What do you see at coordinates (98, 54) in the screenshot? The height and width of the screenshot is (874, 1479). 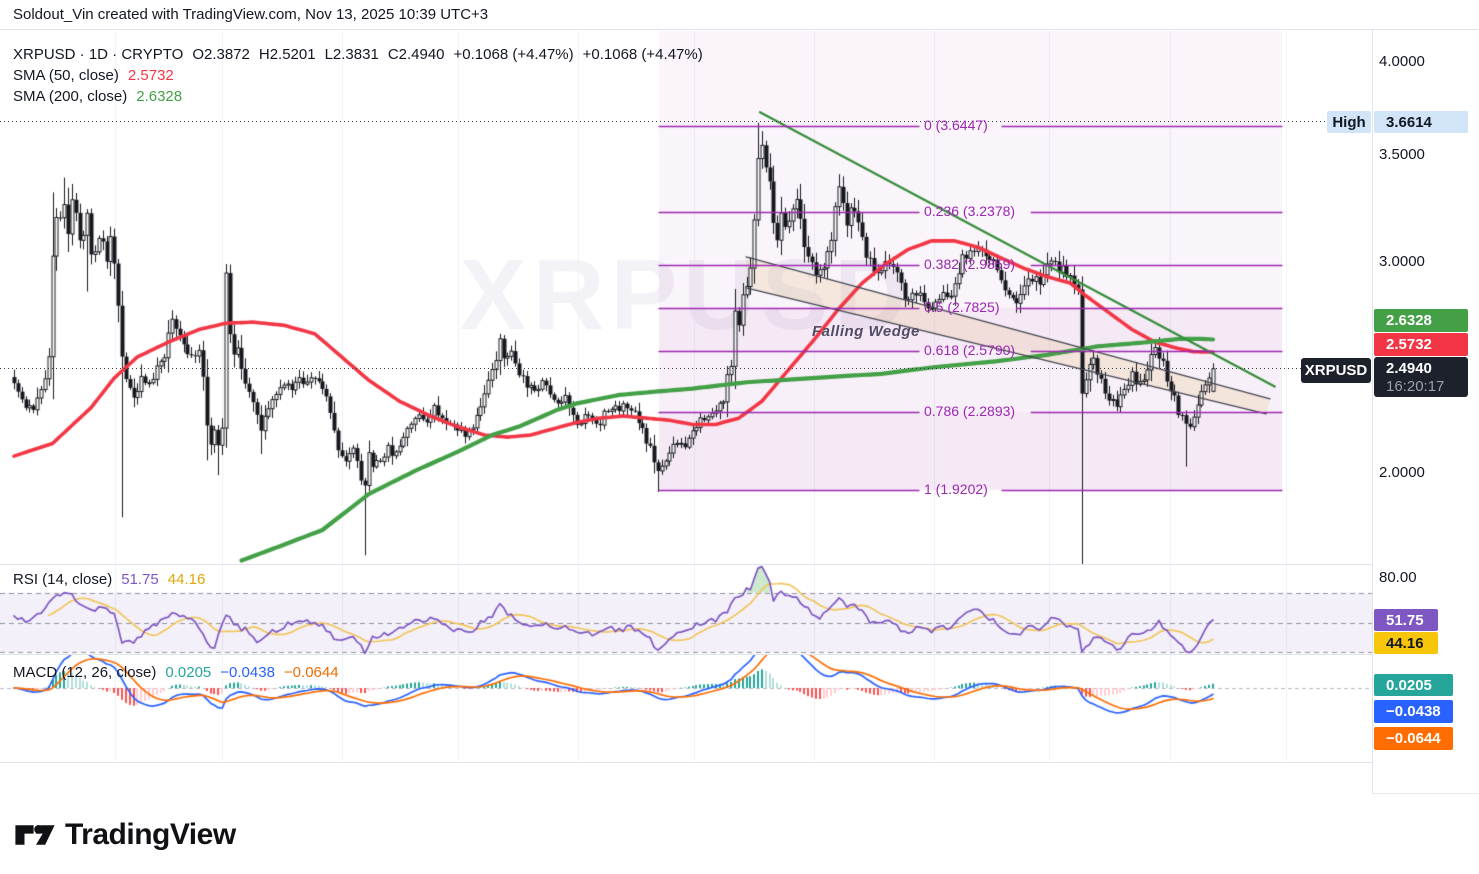 I see `symbol-title: XRPUSD · 1D · CRYPTO` at bounding box center [98, 54].